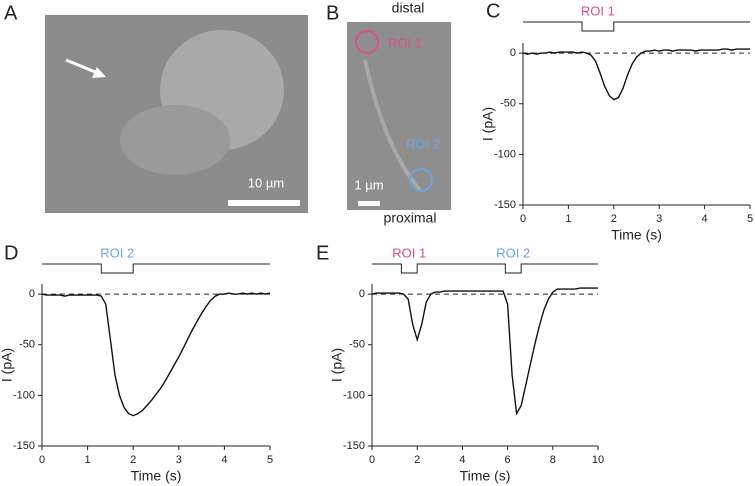 This screenshot has height=486, width=755. What do you see at coordinates (368, 184) in the screenshot?
I see `scale-label: 1 µm` at bounding box center [368, 184].